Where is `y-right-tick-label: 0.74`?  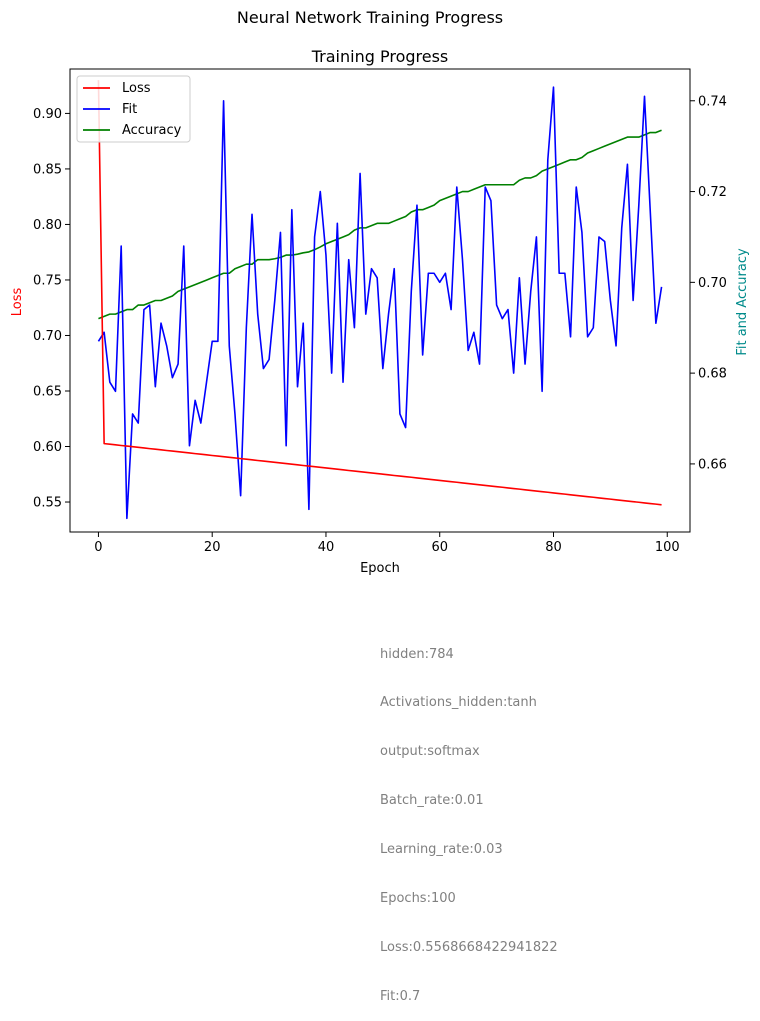
y-right-tick-label: 0.74 is located at coordinates (712, 101).